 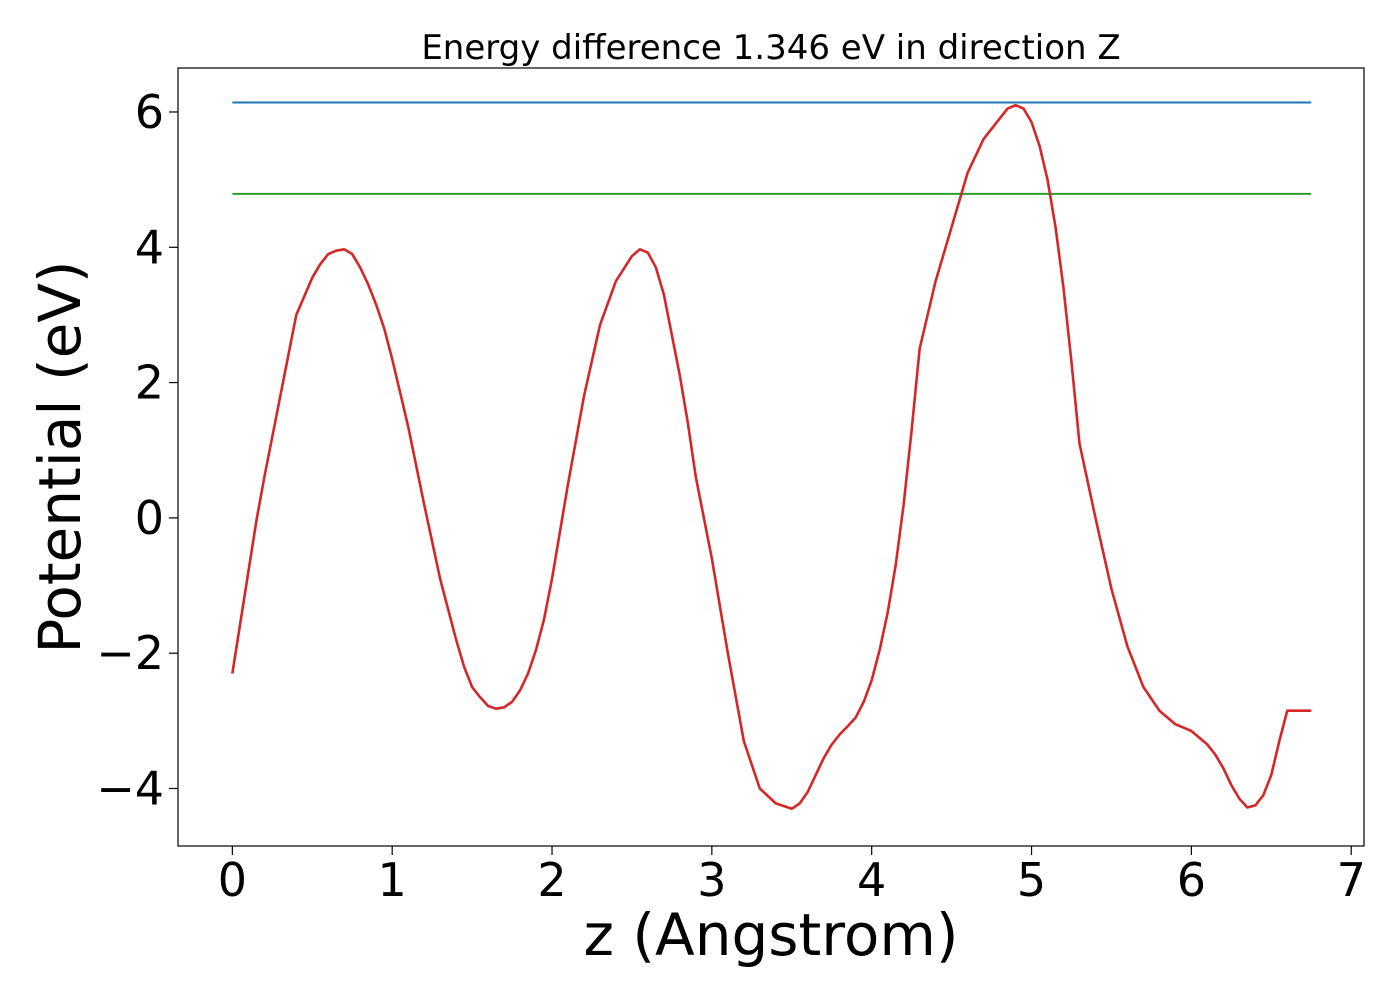 I want to click on x-tick-label: 0, so click(x=232, y=880).